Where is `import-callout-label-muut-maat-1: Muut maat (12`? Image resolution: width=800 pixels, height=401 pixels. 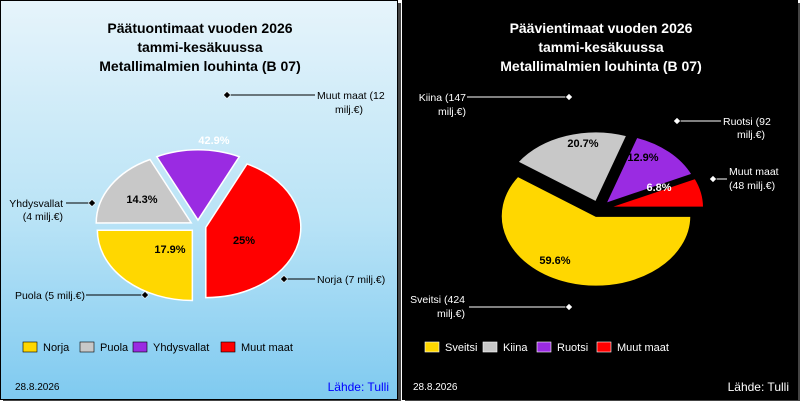 import-callout-label-muut-maat-1: Muut maat (12 is located at coordinates (351, 96).